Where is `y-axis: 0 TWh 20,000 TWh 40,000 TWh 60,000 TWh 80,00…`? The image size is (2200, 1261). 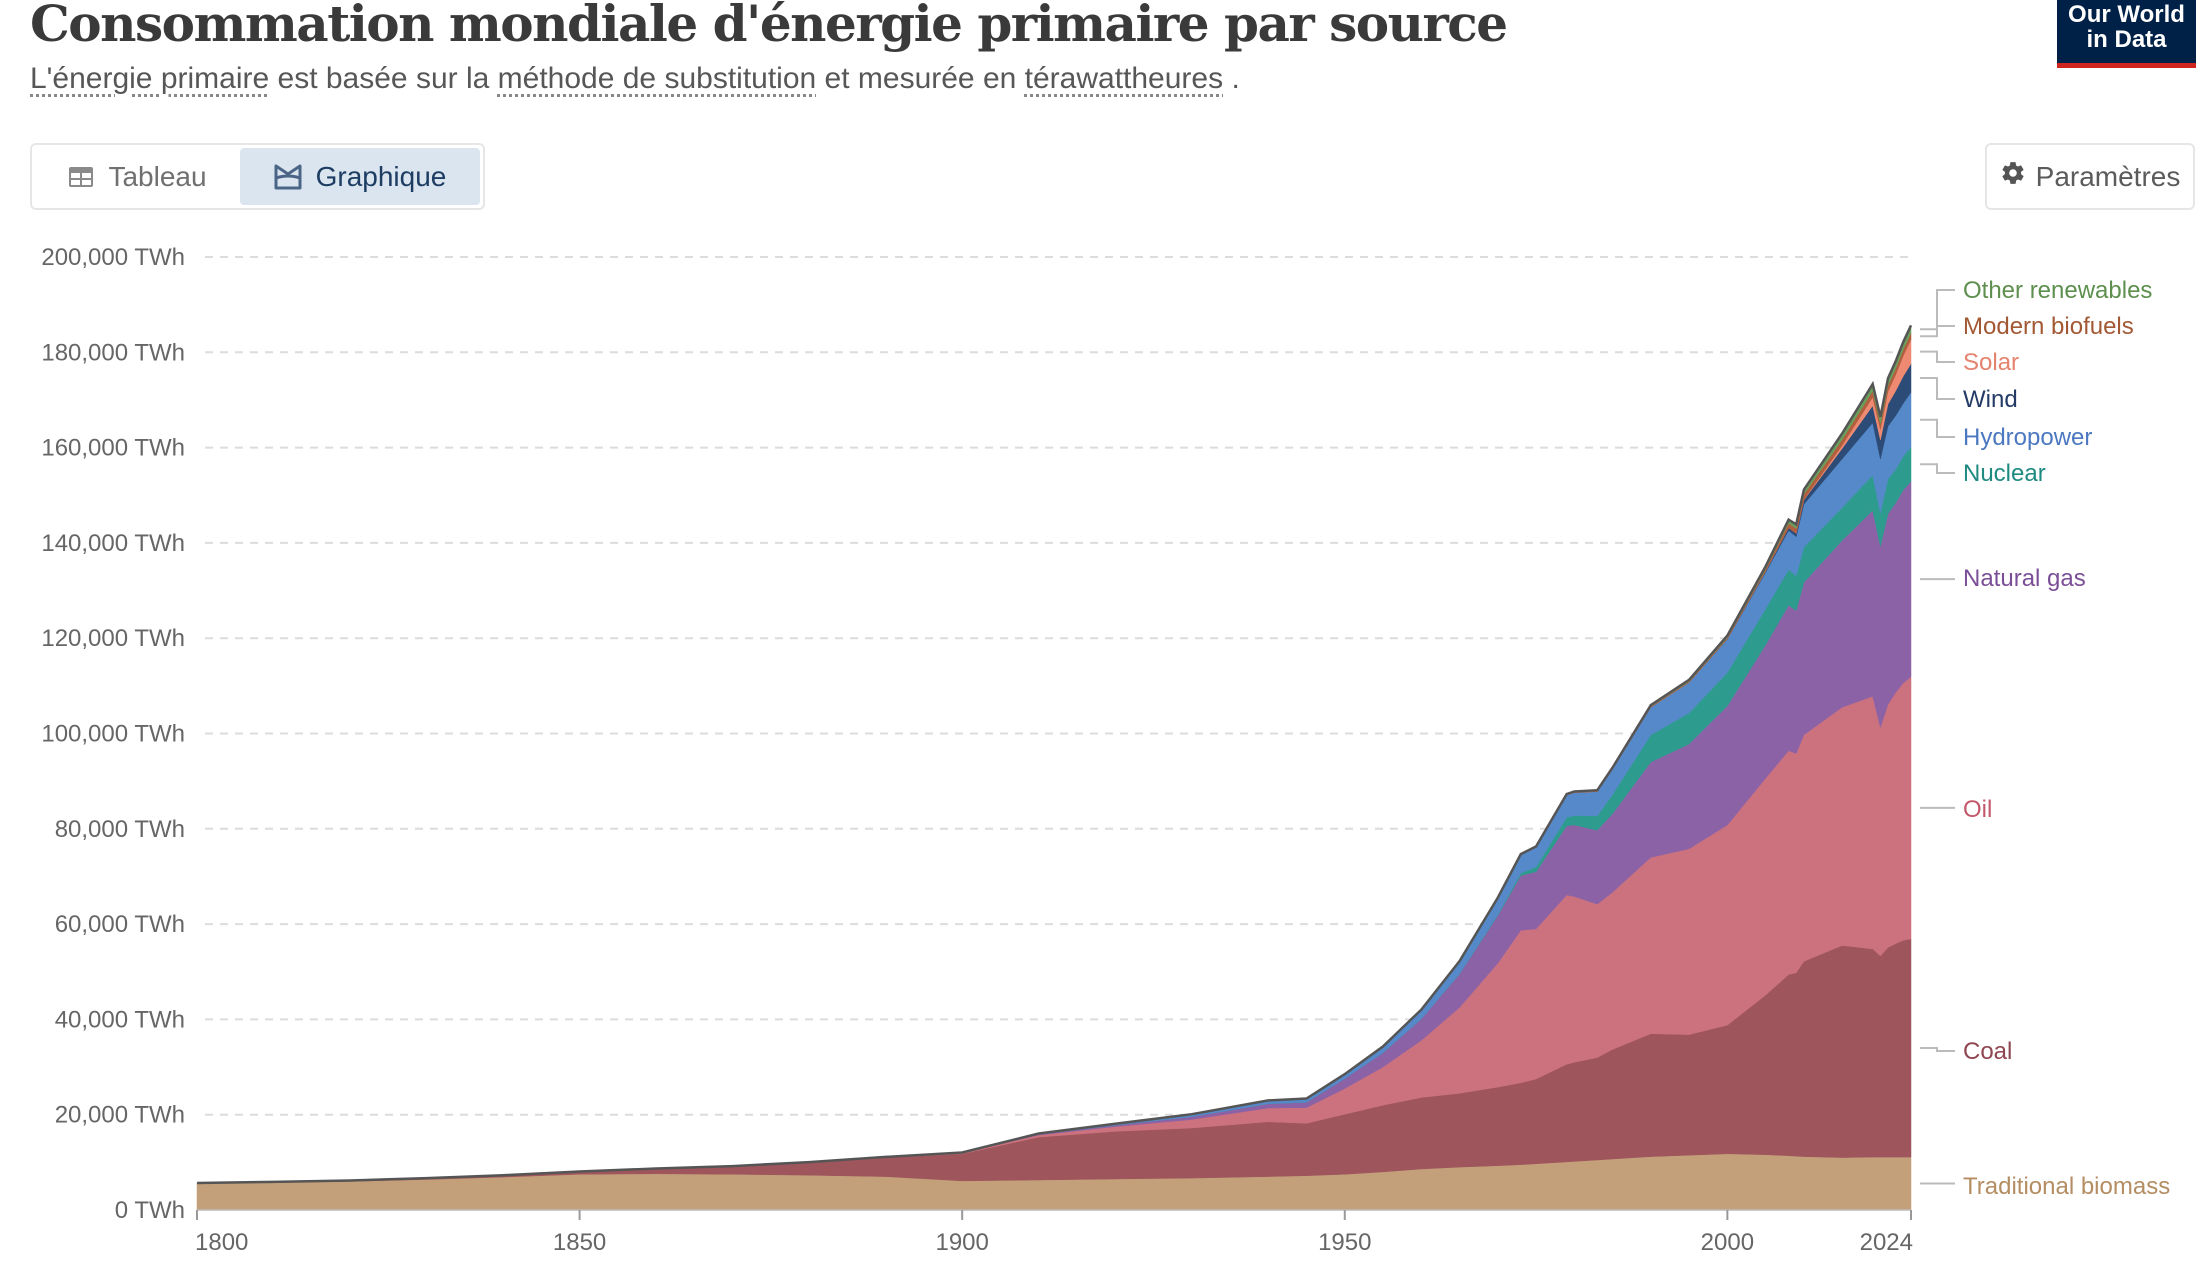
y-axis: 0 TWh 20,000 TWh 40,000 TWh 60,000 TWh 80,00… is located at coordinates (113, 734).